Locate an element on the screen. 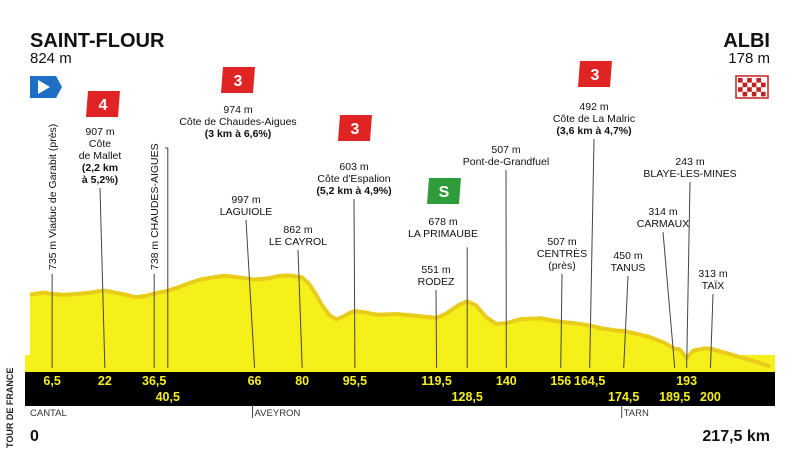 This screenshot has height=455, width=800. distance-start: 0 is located at coordinates (34, 436).